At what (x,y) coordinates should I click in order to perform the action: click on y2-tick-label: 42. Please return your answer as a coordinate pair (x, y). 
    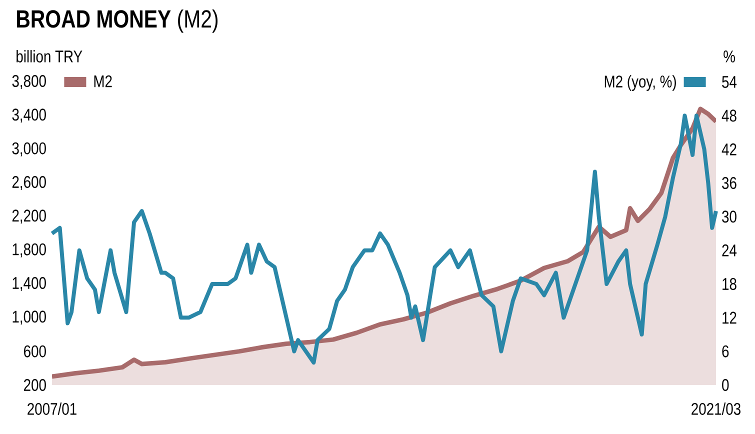
    Looking at the image, I should click on (729, 149).